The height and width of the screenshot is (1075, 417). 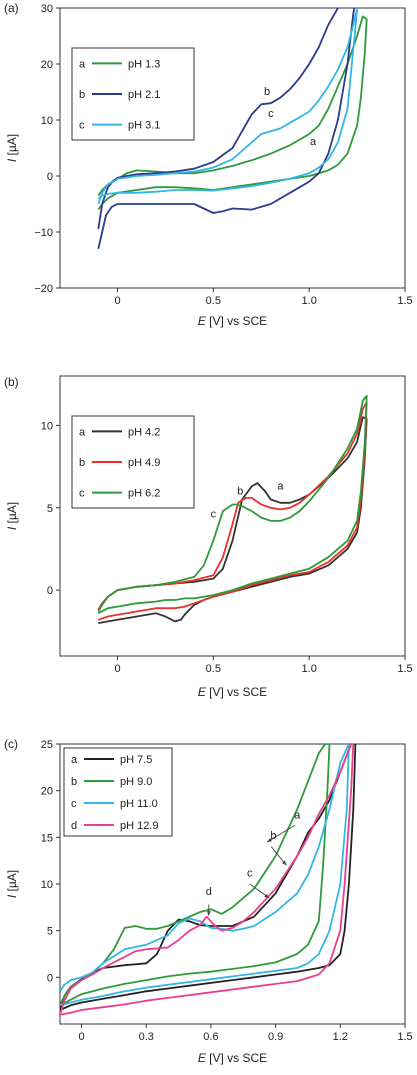 What do you see at coordinates (11, 382) in the screenshot?
I see `panel-label: (b)` at bounding box center [11, 382].